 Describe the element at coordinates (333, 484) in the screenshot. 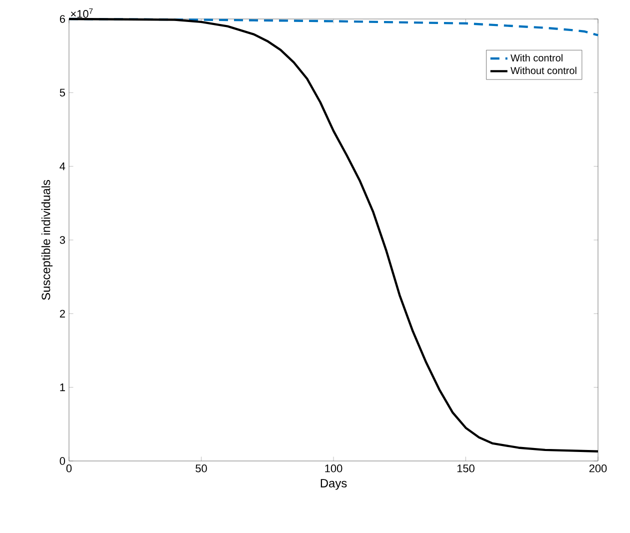

I see `x-axis-title: Days` at that location.